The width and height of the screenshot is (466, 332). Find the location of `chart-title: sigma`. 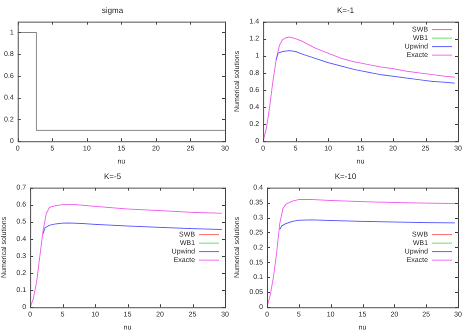

chart-title: sigma is located at coordinates (113, 11).